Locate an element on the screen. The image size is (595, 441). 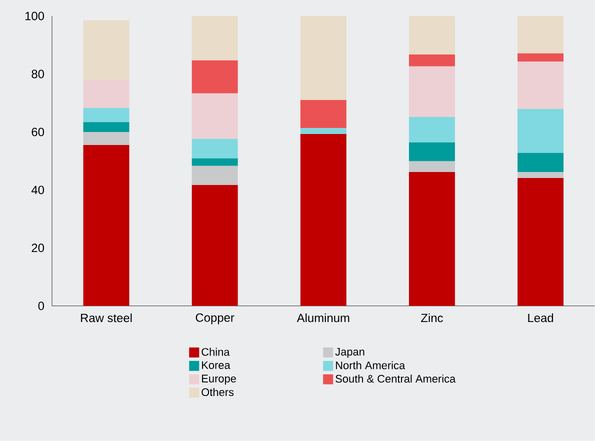
x-tick-label: Copper is located at coordinates (215, 318).